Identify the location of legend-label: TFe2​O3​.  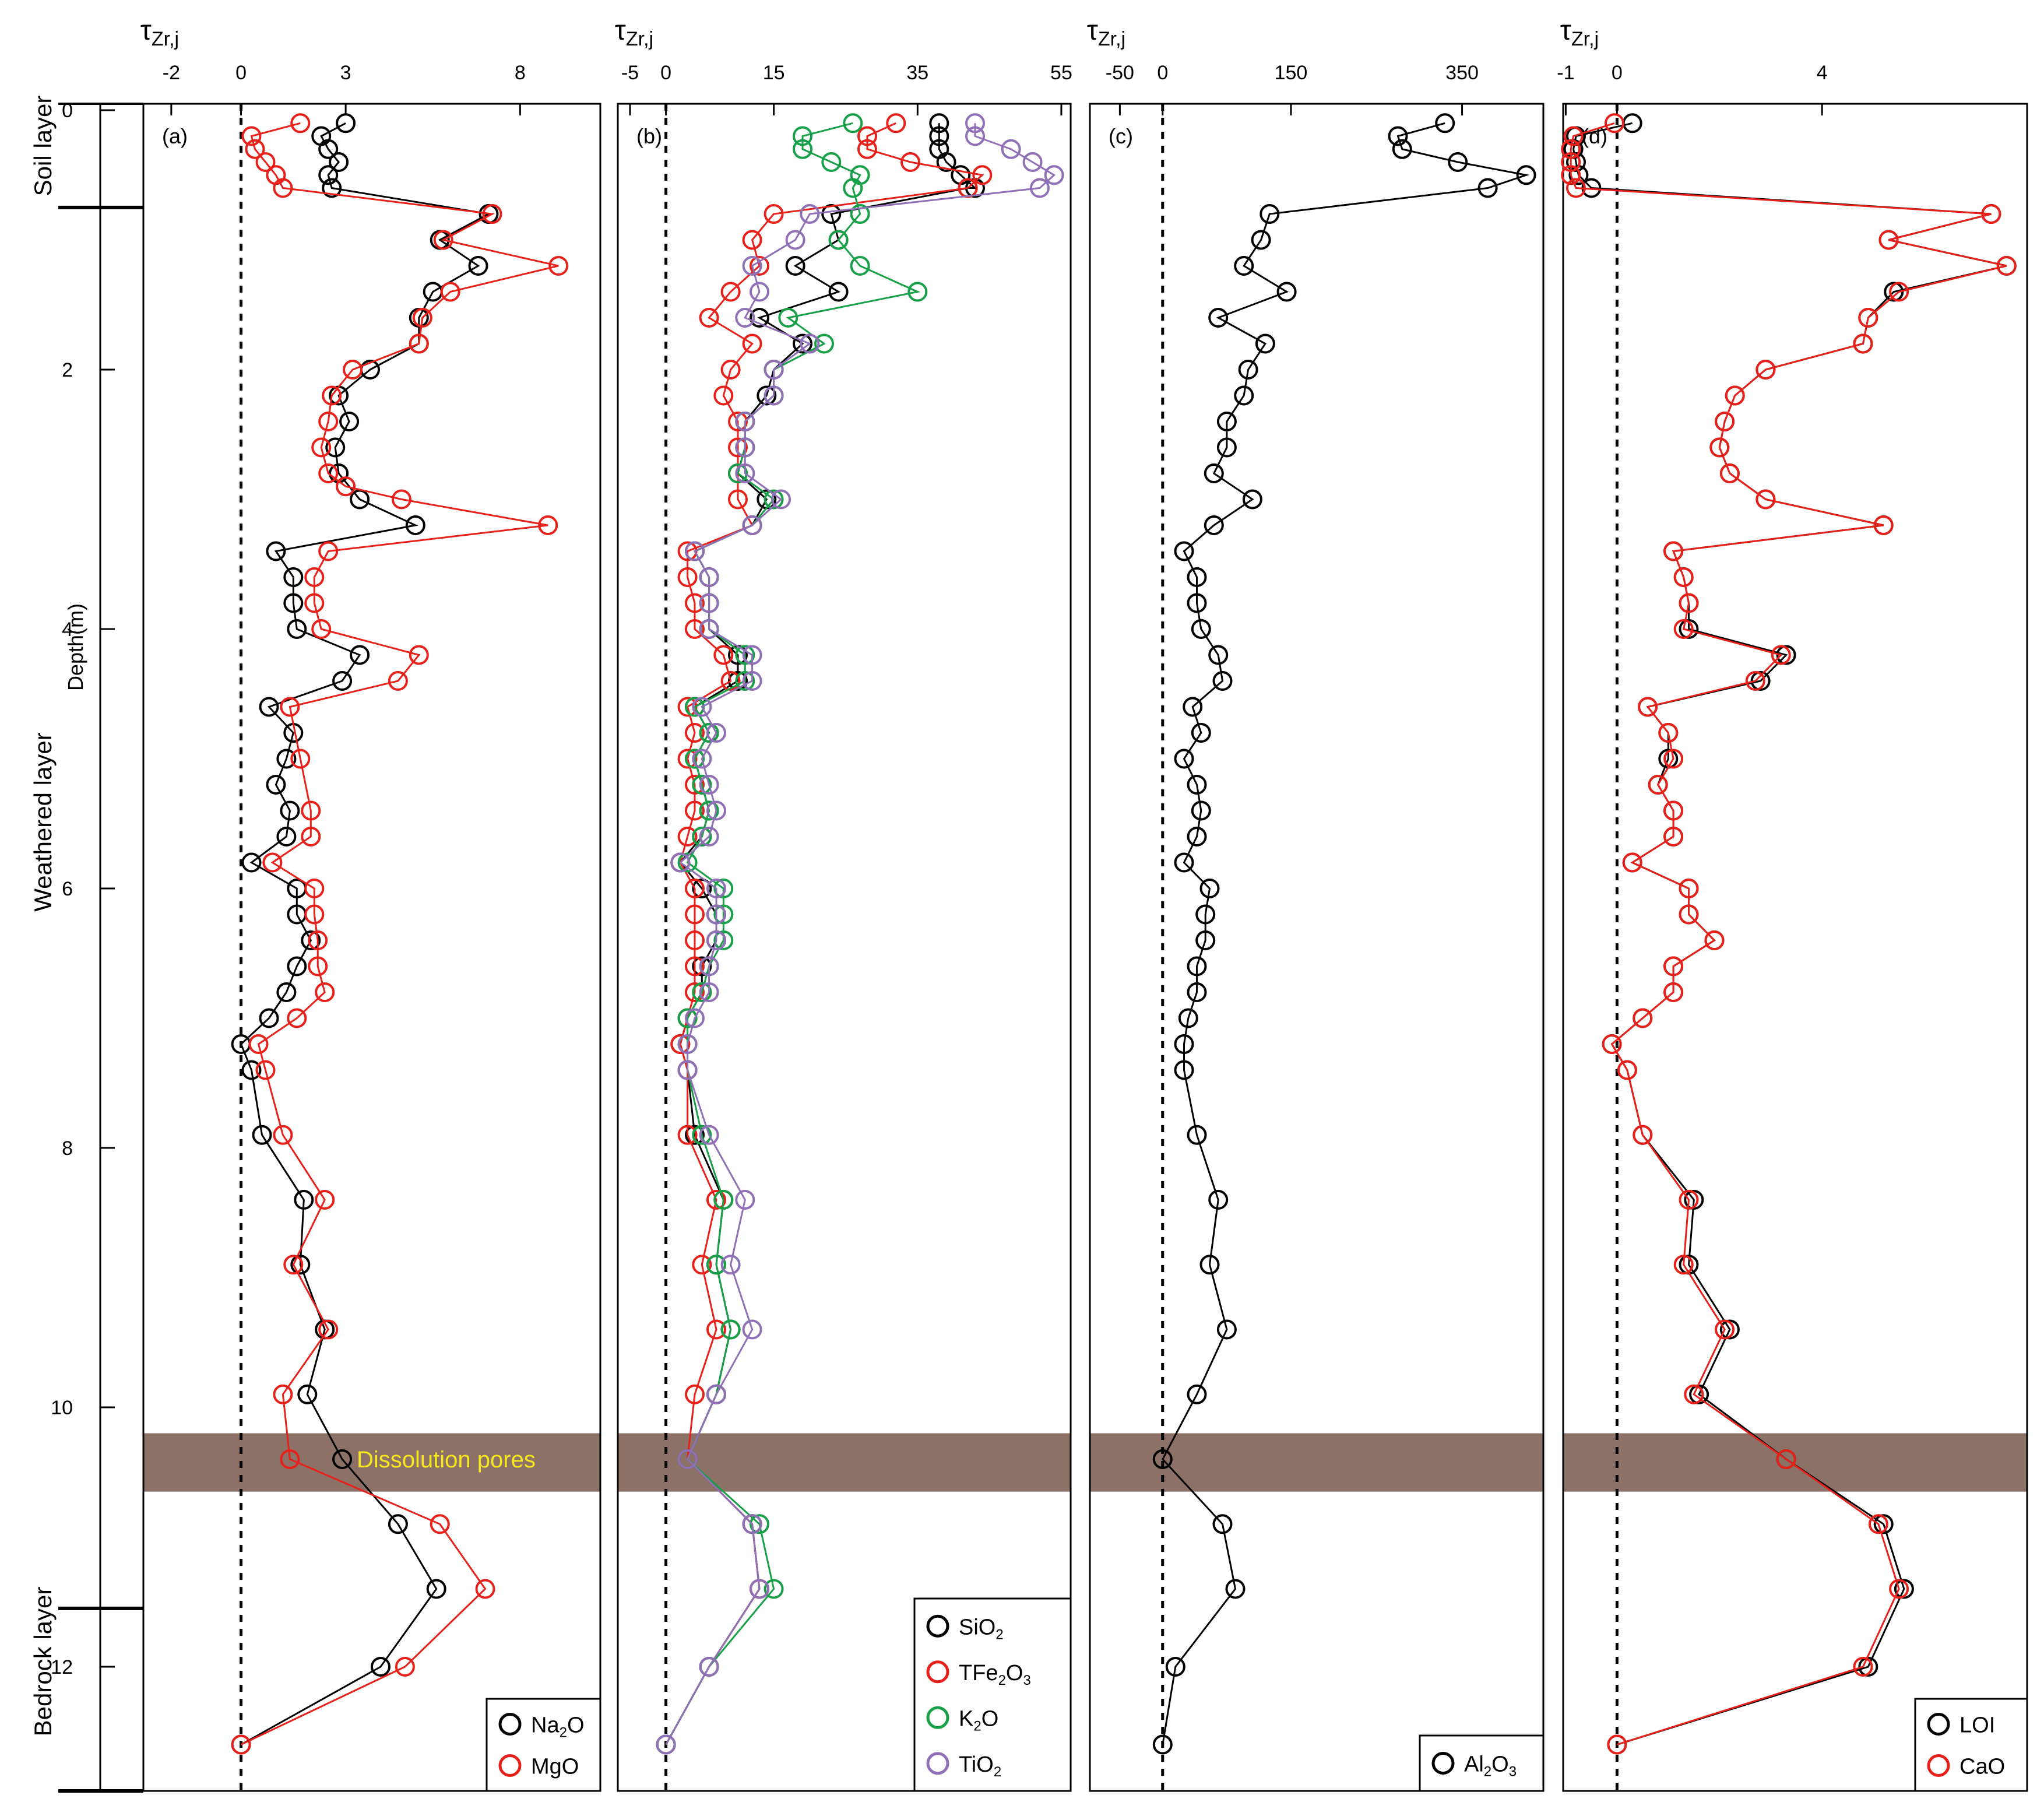
(995, 1675).